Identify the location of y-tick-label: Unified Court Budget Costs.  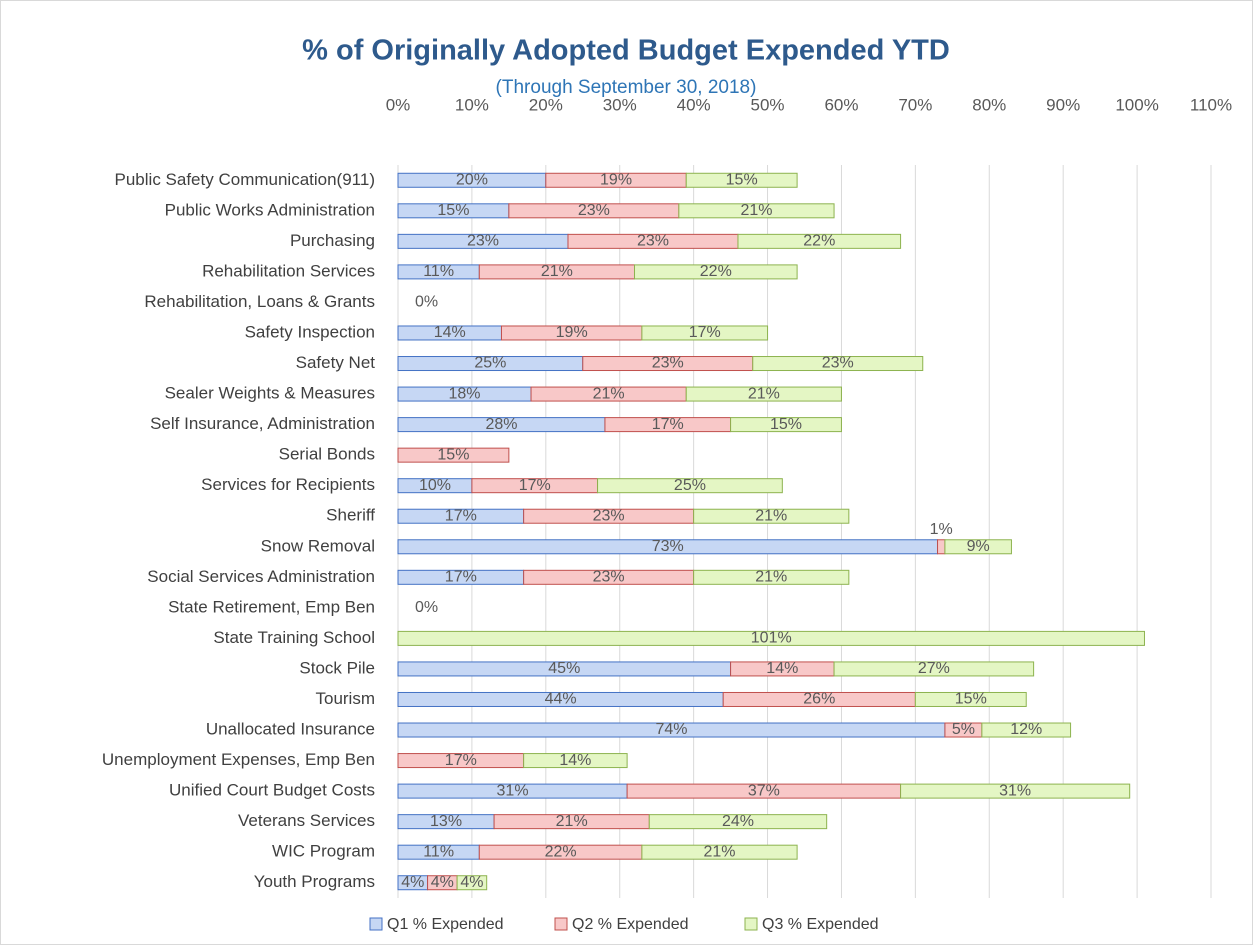
(272, 790).